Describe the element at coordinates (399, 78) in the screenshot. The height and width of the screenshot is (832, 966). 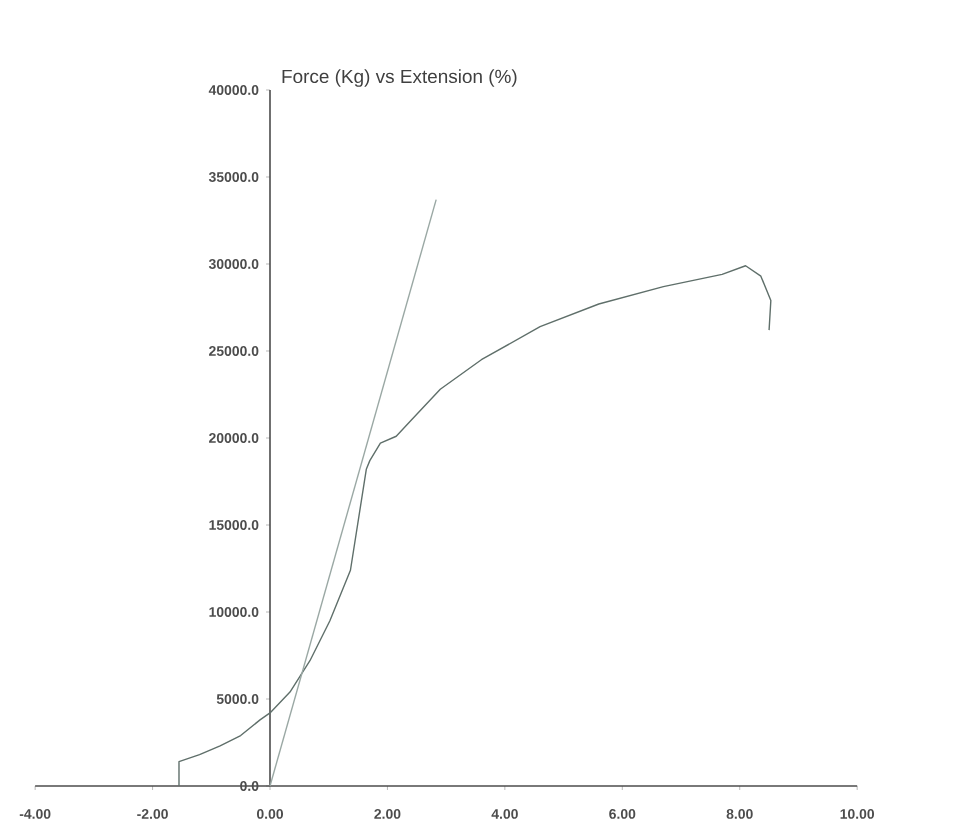
I see `chart-title: Force (Kg) vs Extension (%)` at that location.